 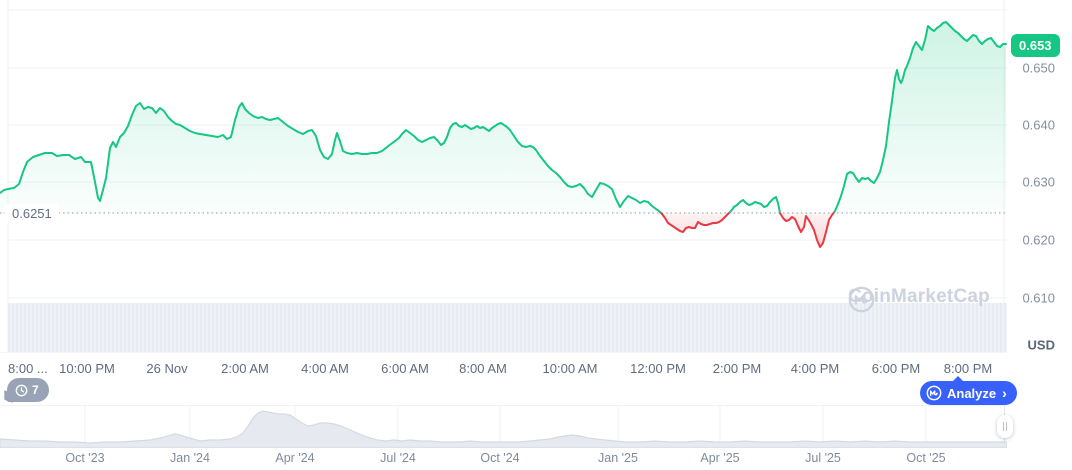 I want to click on history-clock-icon, so click(x=21, y=390).